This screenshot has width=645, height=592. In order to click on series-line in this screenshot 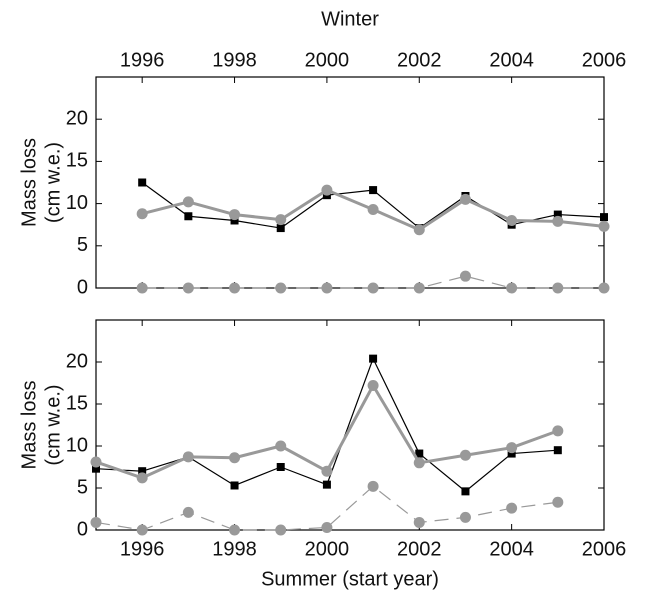, I will do `click(326, 508)`.